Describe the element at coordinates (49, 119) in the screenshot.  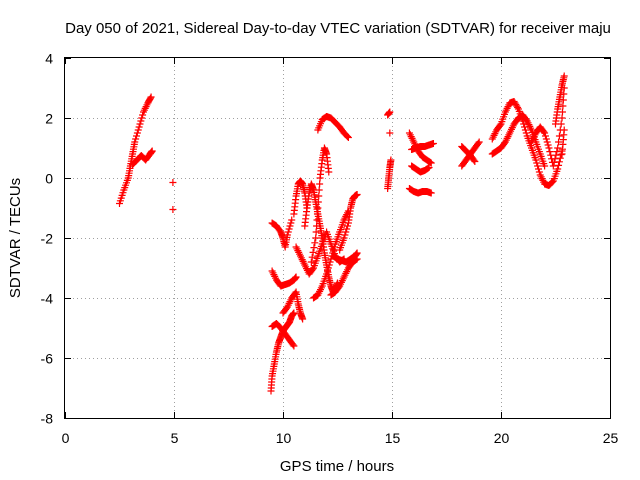
I see `y-tick-label: 2` at that location.